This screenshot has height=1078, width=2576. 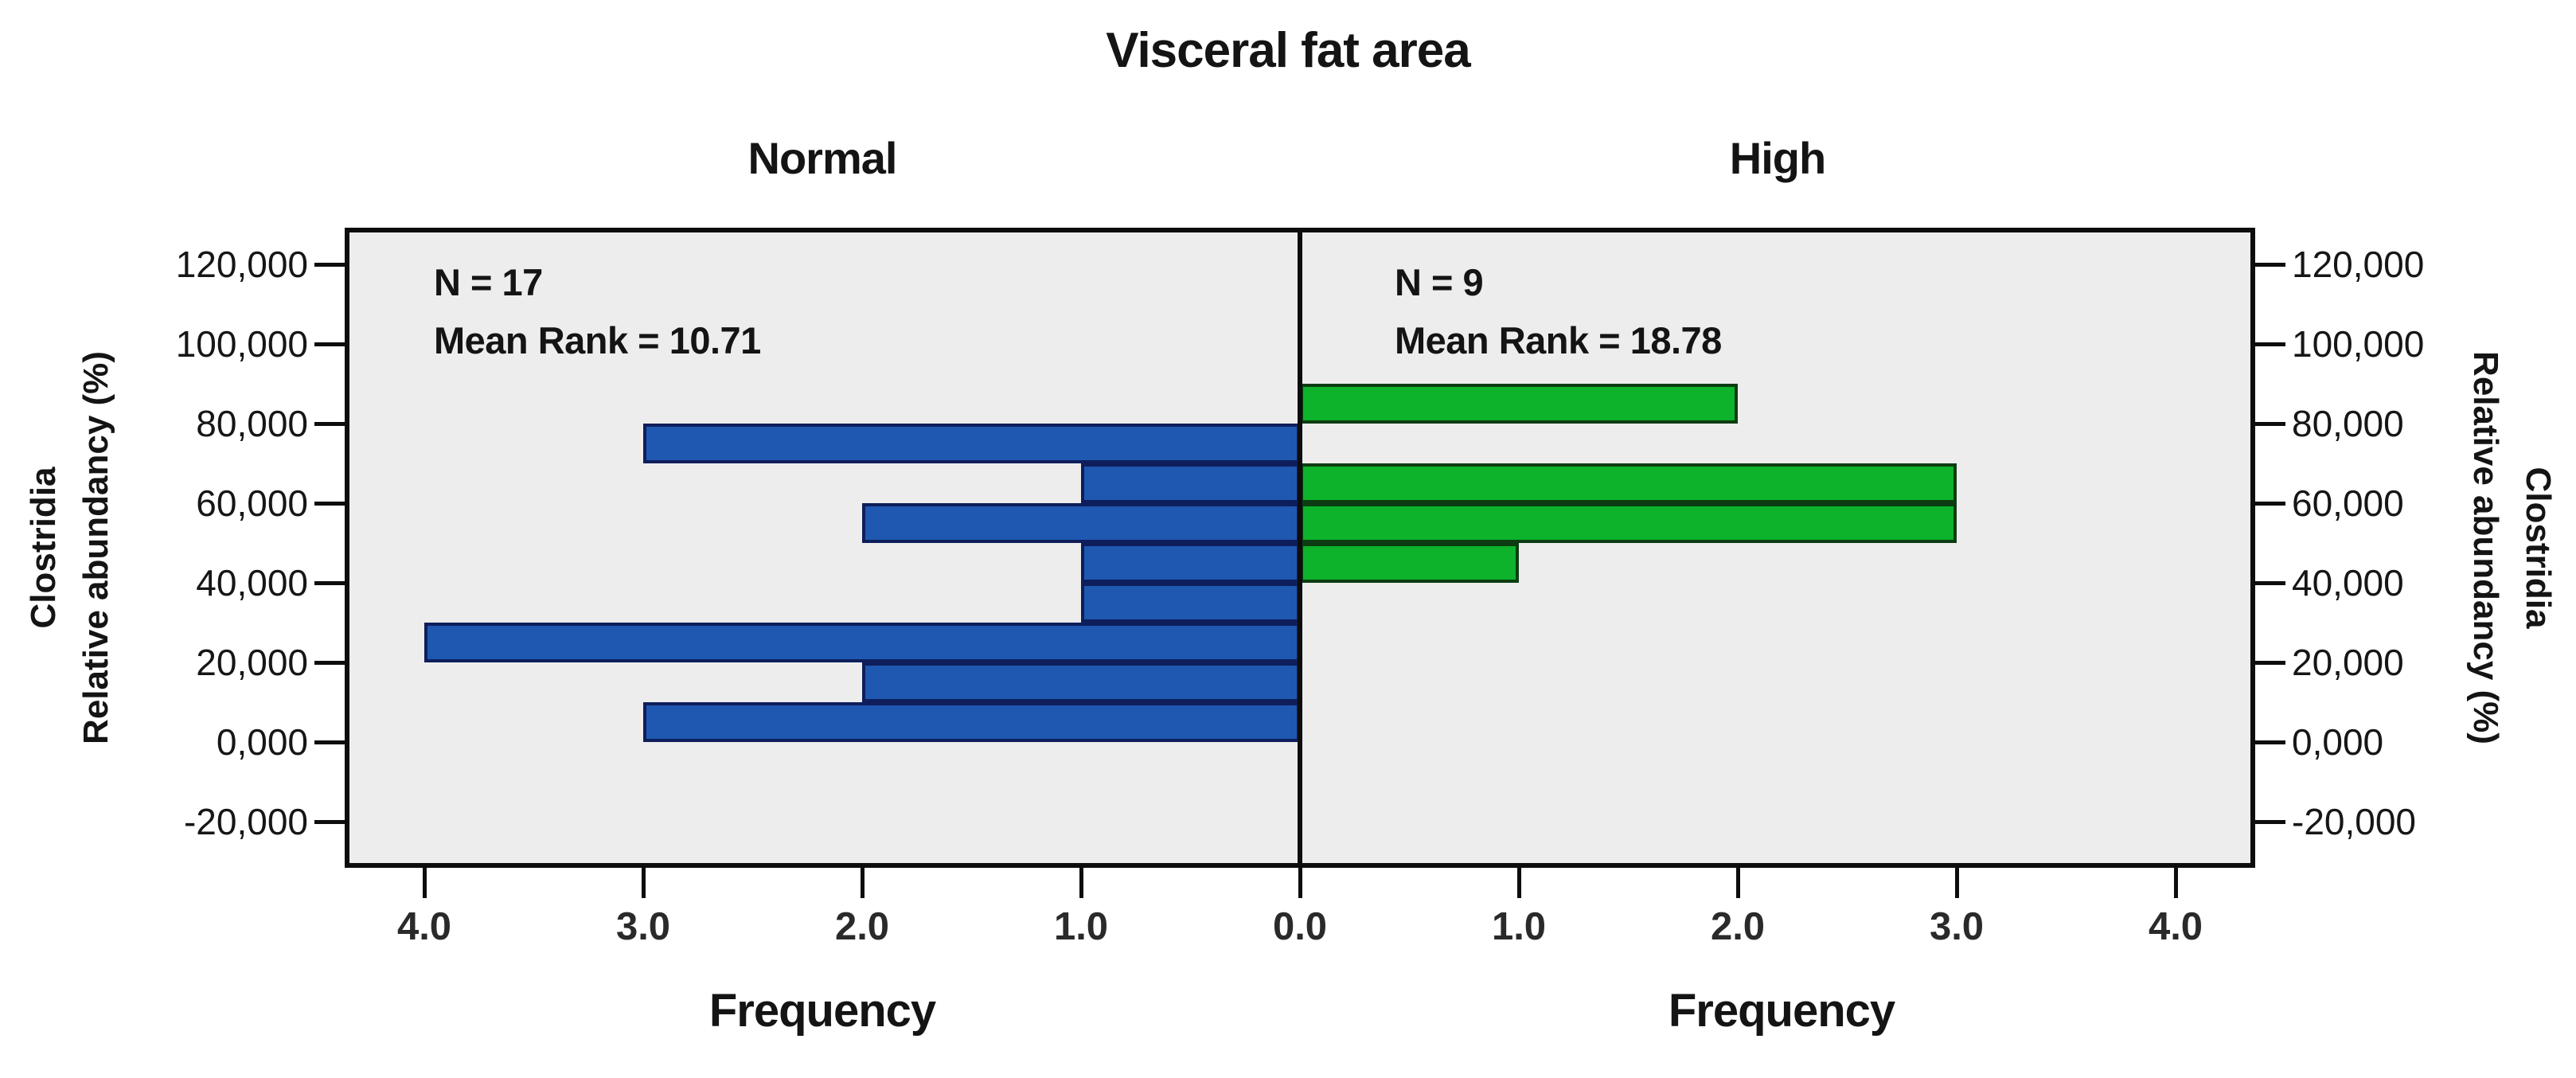 I want to click on stats-high: N = 9 Mean Rank = 18.78, so click(x=1558, y=311).